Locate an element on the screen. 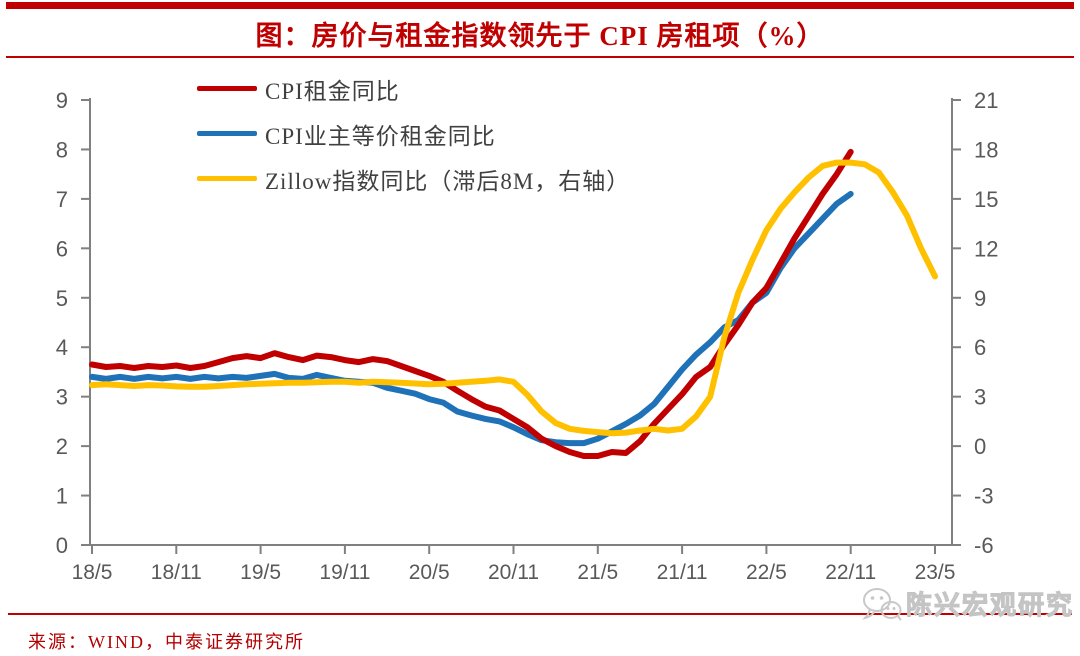  watermark: 陈兴宏观研究 is located at coordinates (967, 603).